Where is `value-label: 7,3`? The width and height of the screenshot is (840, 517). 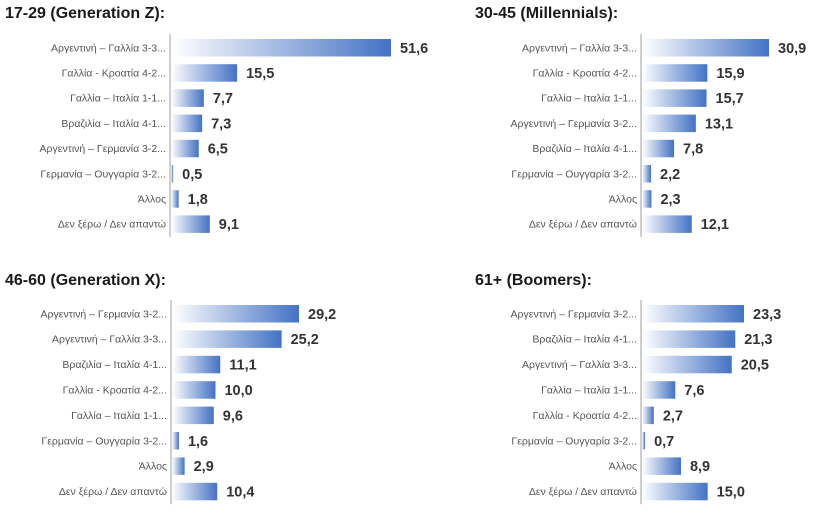
value-label: 7,3 is located at coordinates (221, 124).